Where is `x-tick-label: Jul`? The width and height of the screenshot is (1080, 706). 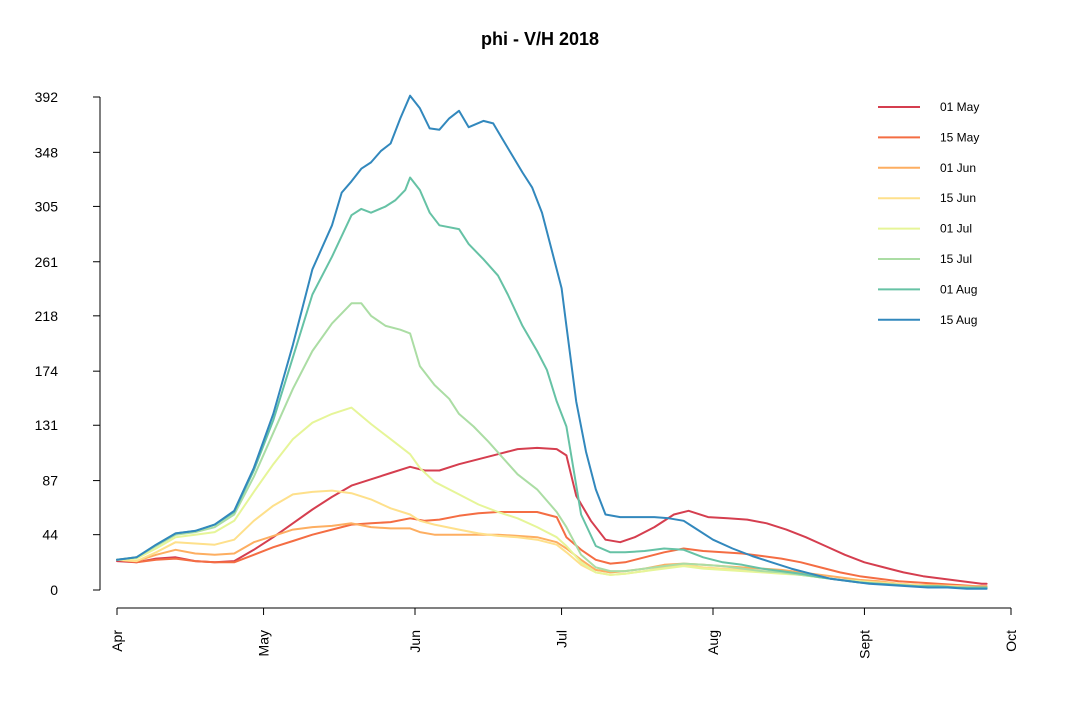
x-tick-label: Jul is located at coordinates (562, 639).